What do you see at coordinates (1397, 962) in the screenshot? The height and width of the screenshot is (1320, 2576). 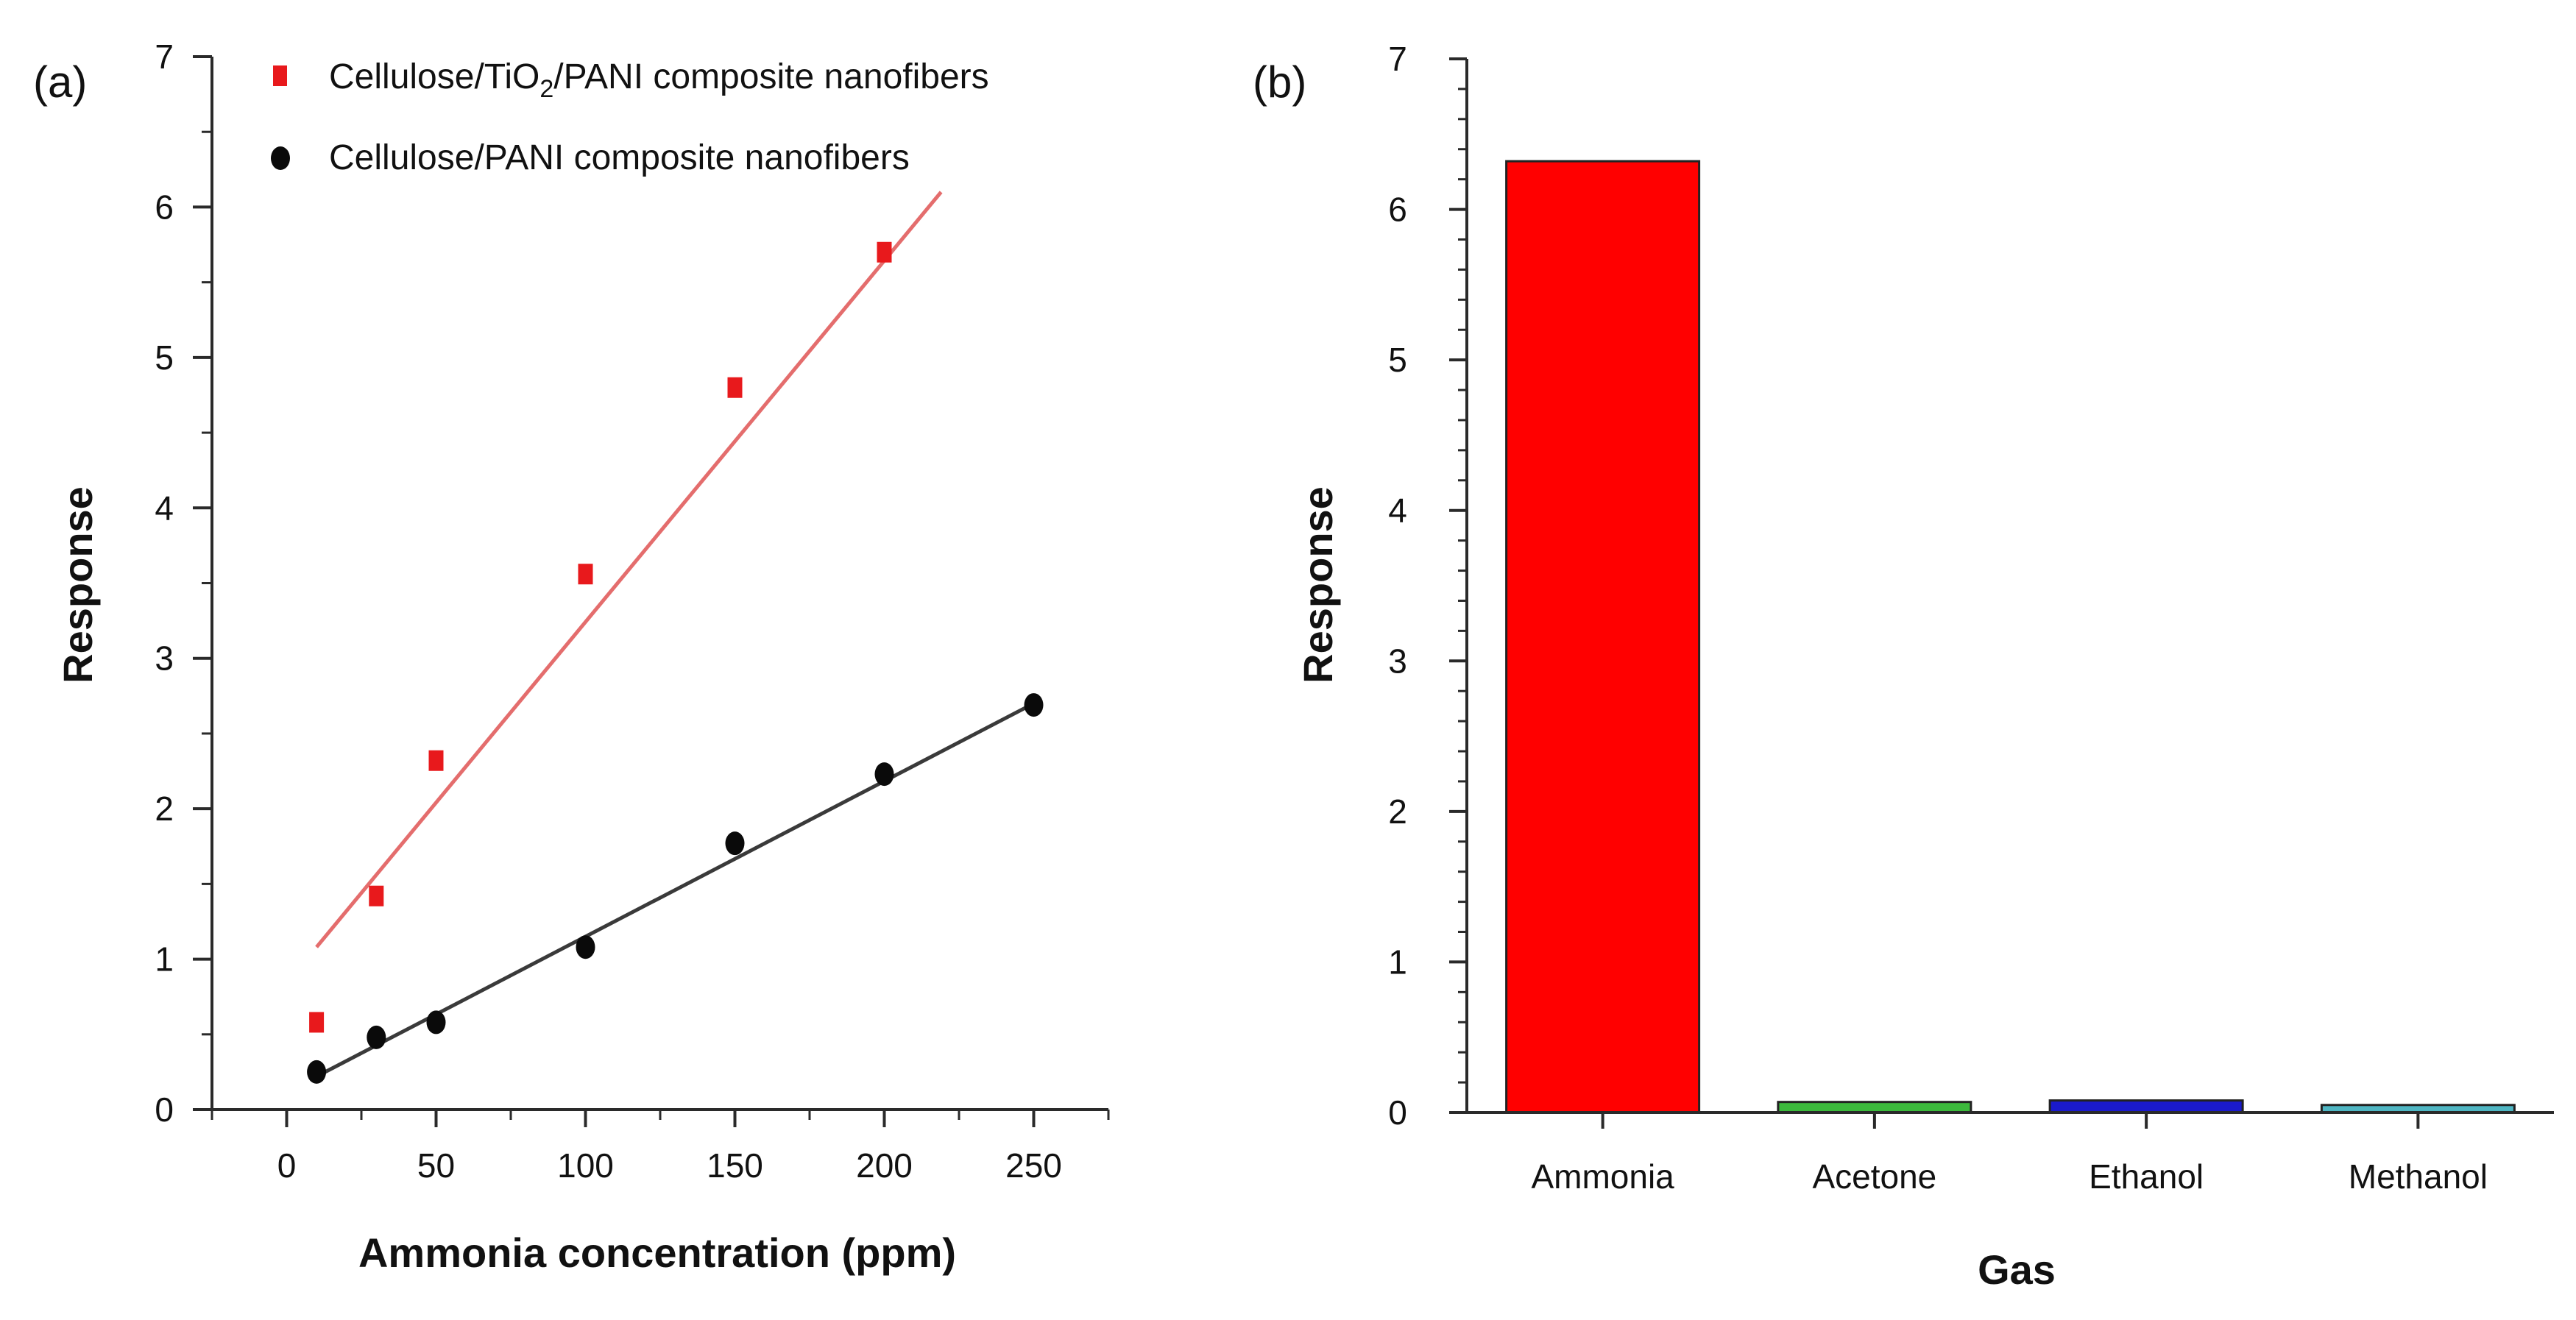 I see `y-tick-label-b: 1` at bounding box center [1397, 962].